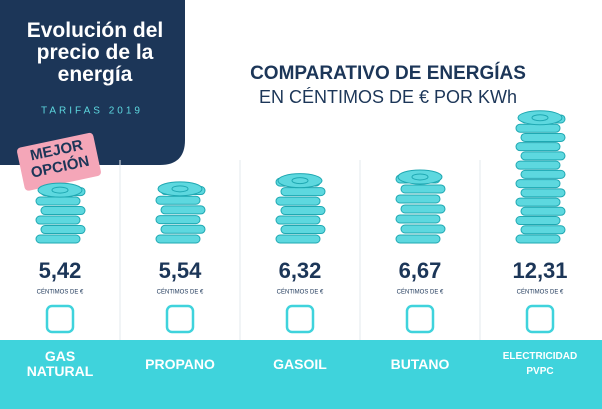 The image size is (602, 409). Describe the element at coordinates (388, 73) in the screenshot. I see `chart-title: COMPARATIVO DE ENERGÍAS` at that location.